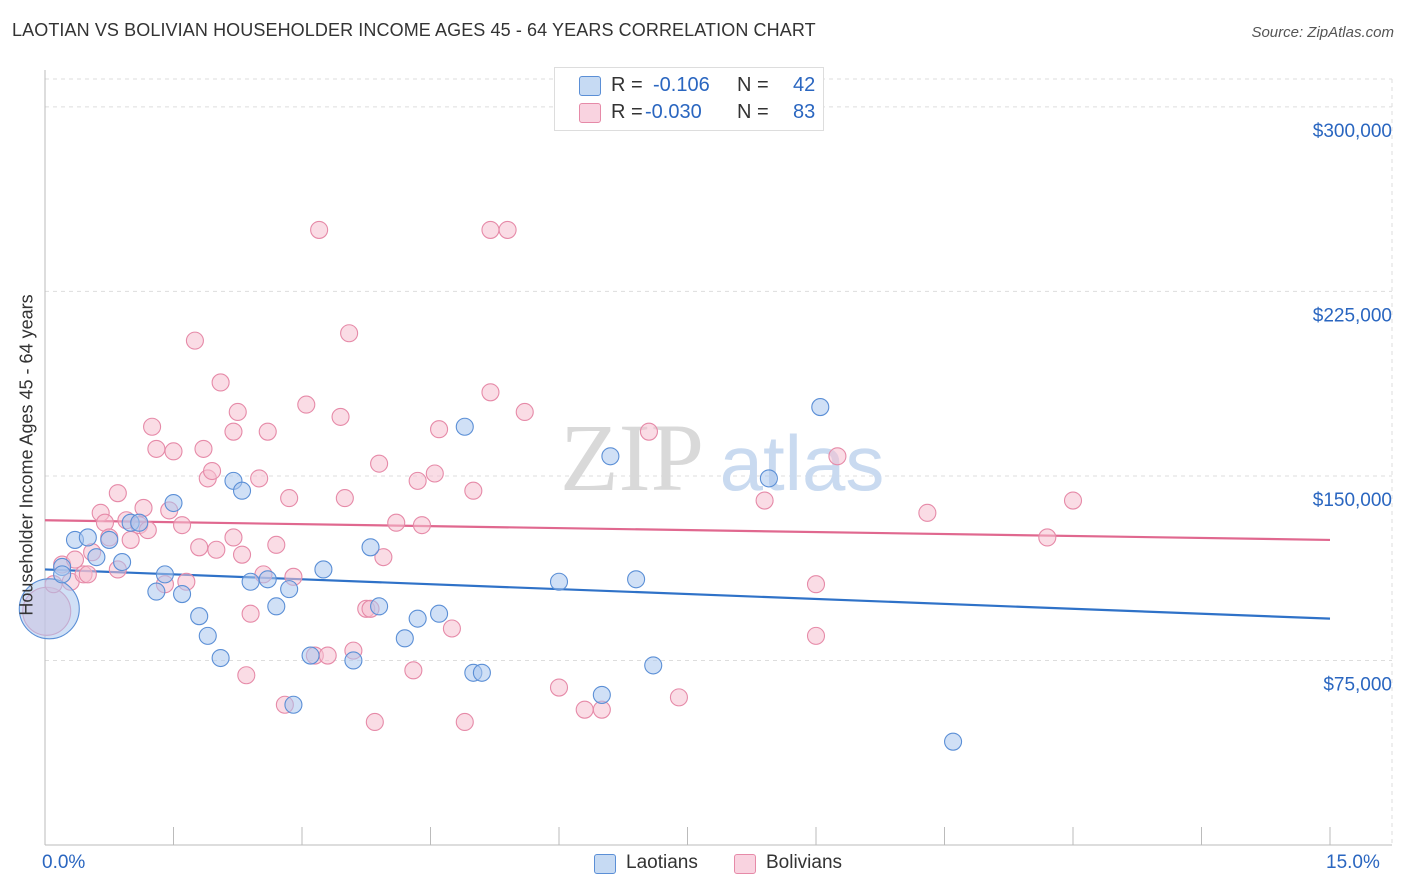 The width and height of the screenshot is (1406, 892). Describe the element at coordinates (1353, 862) in the screenshot. I see `x-tick-max: 15.0%` at that location.